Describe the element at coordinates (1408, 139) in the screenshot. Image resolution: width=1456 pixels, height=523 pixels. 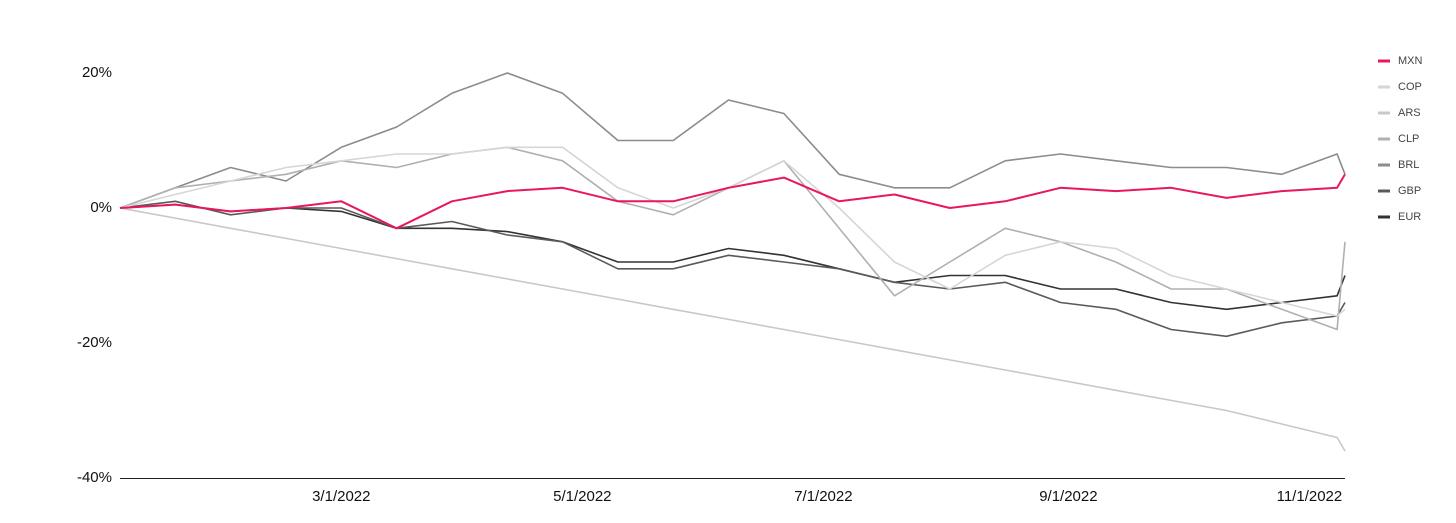
I see `legend-label: CLP` at that location.